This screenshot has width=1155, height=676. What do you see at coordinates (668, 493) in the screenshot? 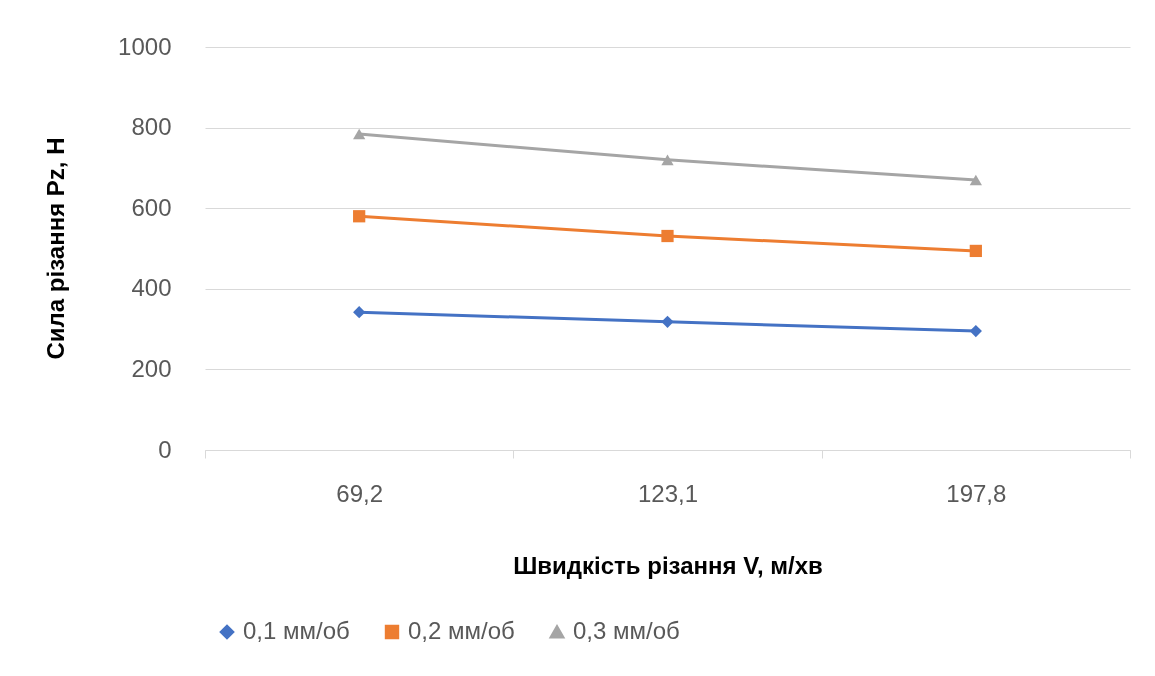
I see `x-tick-label: 123,1` at bounding box center [668, 493].